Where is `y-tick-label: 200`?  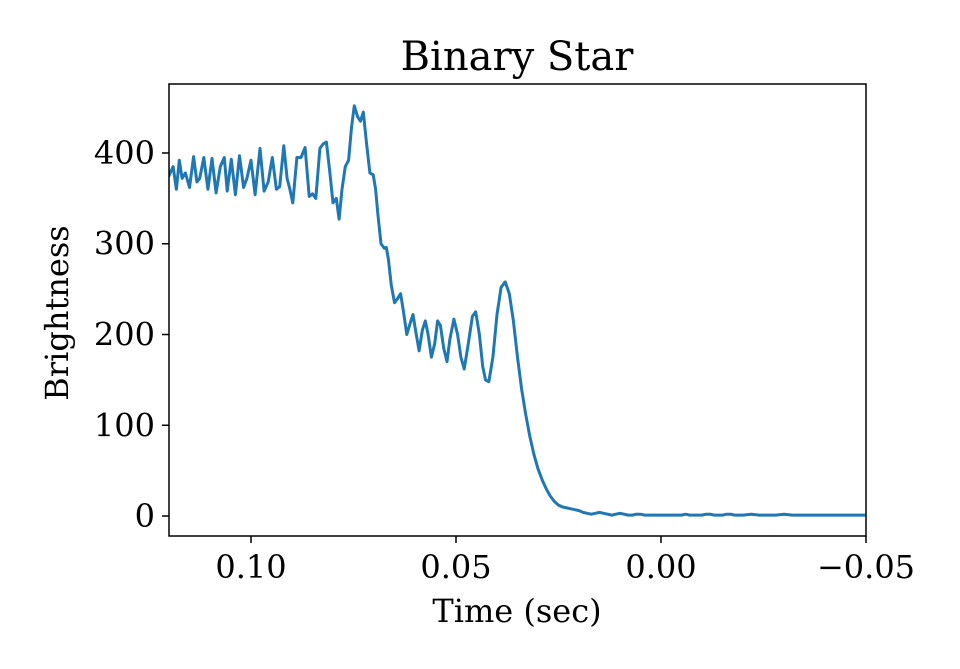
y-tick-label: 200 is located at coordinates (124, 335).